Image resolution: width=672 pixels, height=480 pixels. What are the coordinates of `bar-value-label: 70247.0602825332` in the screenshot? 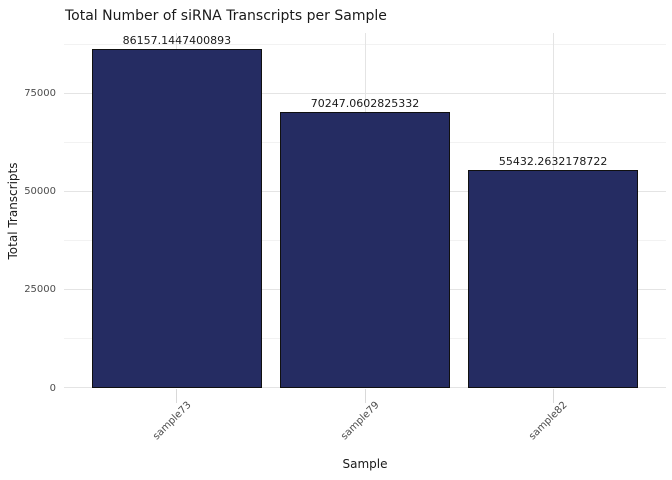 It's located at (365, 103).